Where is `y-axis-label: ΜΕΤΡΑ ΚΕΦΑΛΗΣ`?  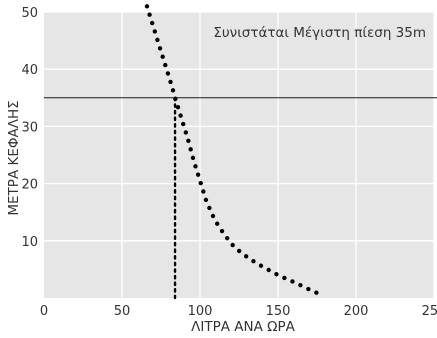 y-axis-label: ΜΕΤΡΑ ΚΕΦΑΛΗΣ is located at coordinates (14, 157).